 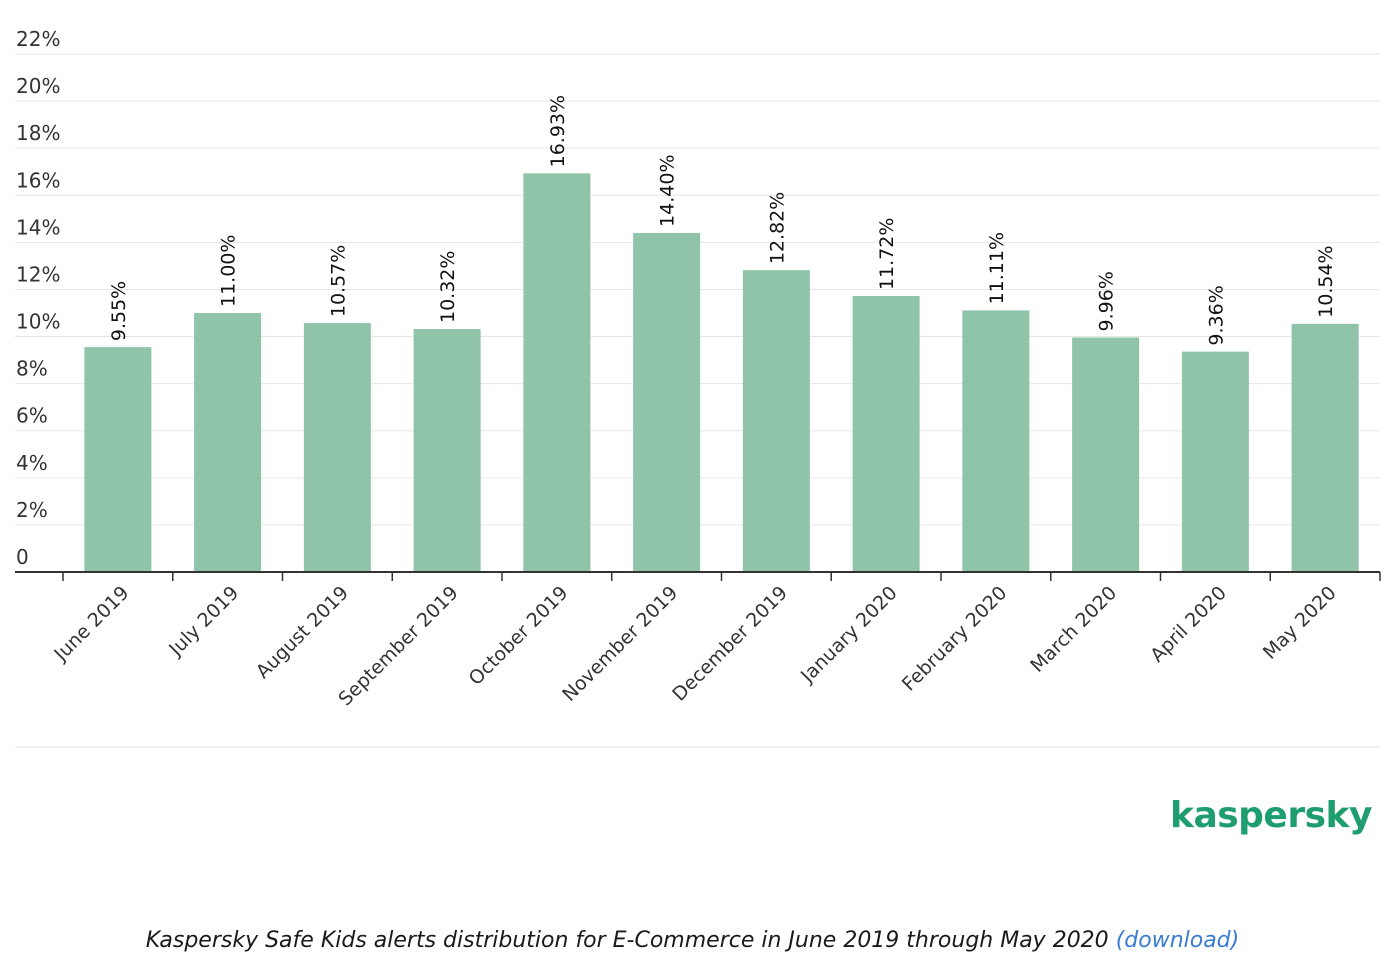 I want to click on y-tick-label: 18%, so click(x=38, y=133).